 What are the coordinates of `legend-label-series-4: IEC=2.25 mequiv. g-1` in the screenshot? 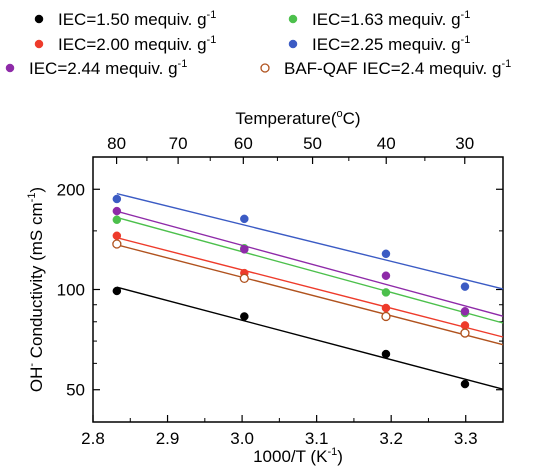 It's located at (391, 44).